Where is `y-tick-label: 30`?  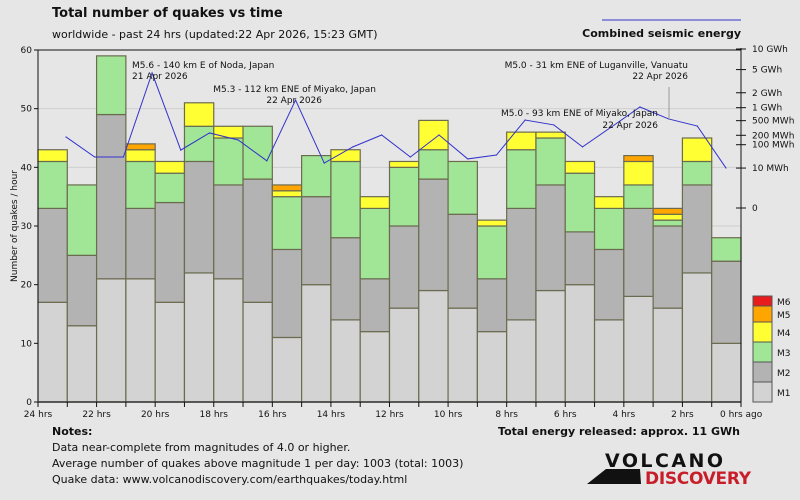
y-tick-label: 30 is located at coordinates (27, 227).